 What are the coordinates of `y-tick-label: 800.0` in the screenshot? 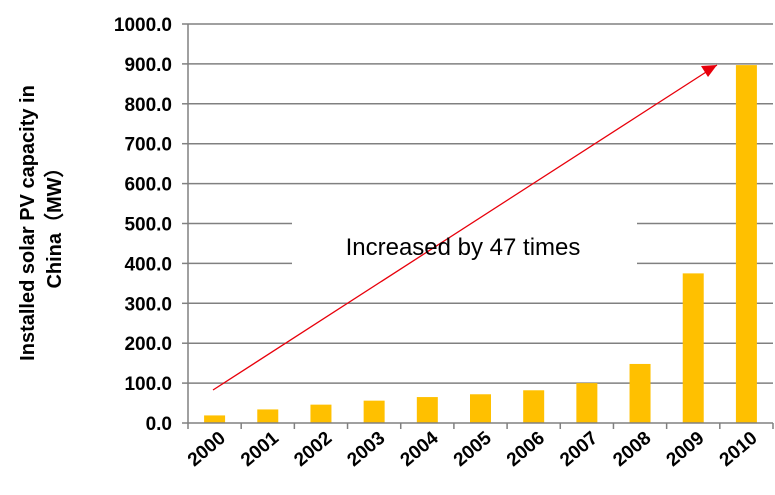 It's located at (148, 105).